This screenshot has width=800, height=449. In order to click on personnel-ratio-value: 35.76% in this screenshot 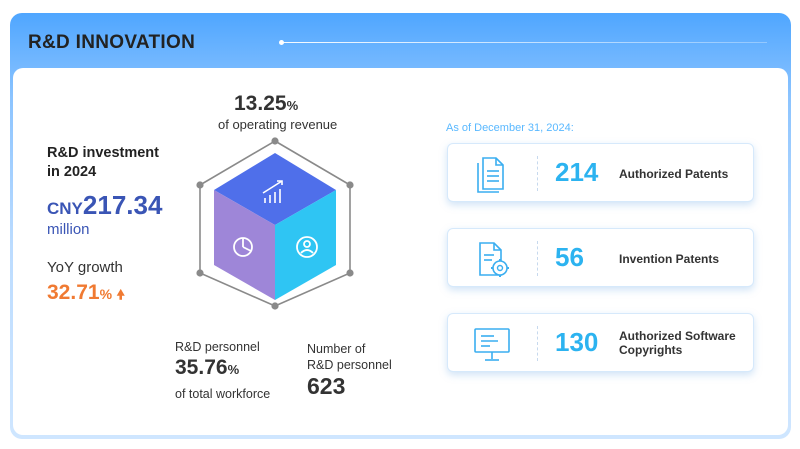, I will do `click(207, 368)`.